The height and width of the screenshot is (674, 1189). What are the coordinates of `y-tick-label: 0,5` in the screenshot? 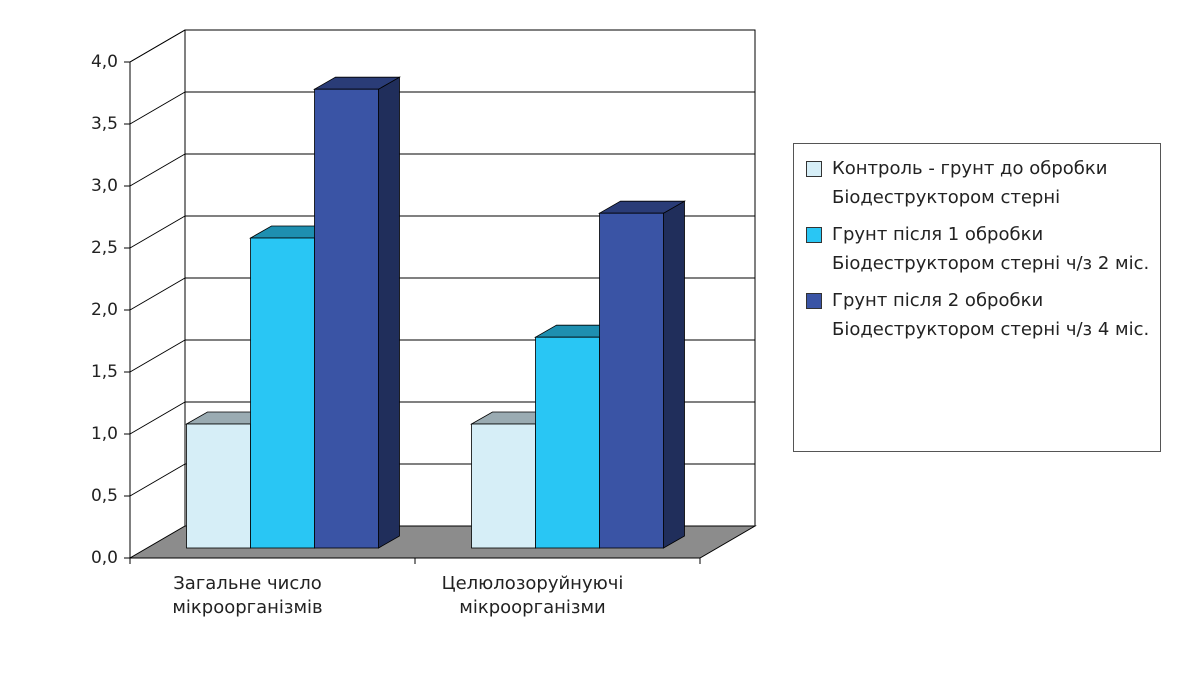 It's located at (104, 496).